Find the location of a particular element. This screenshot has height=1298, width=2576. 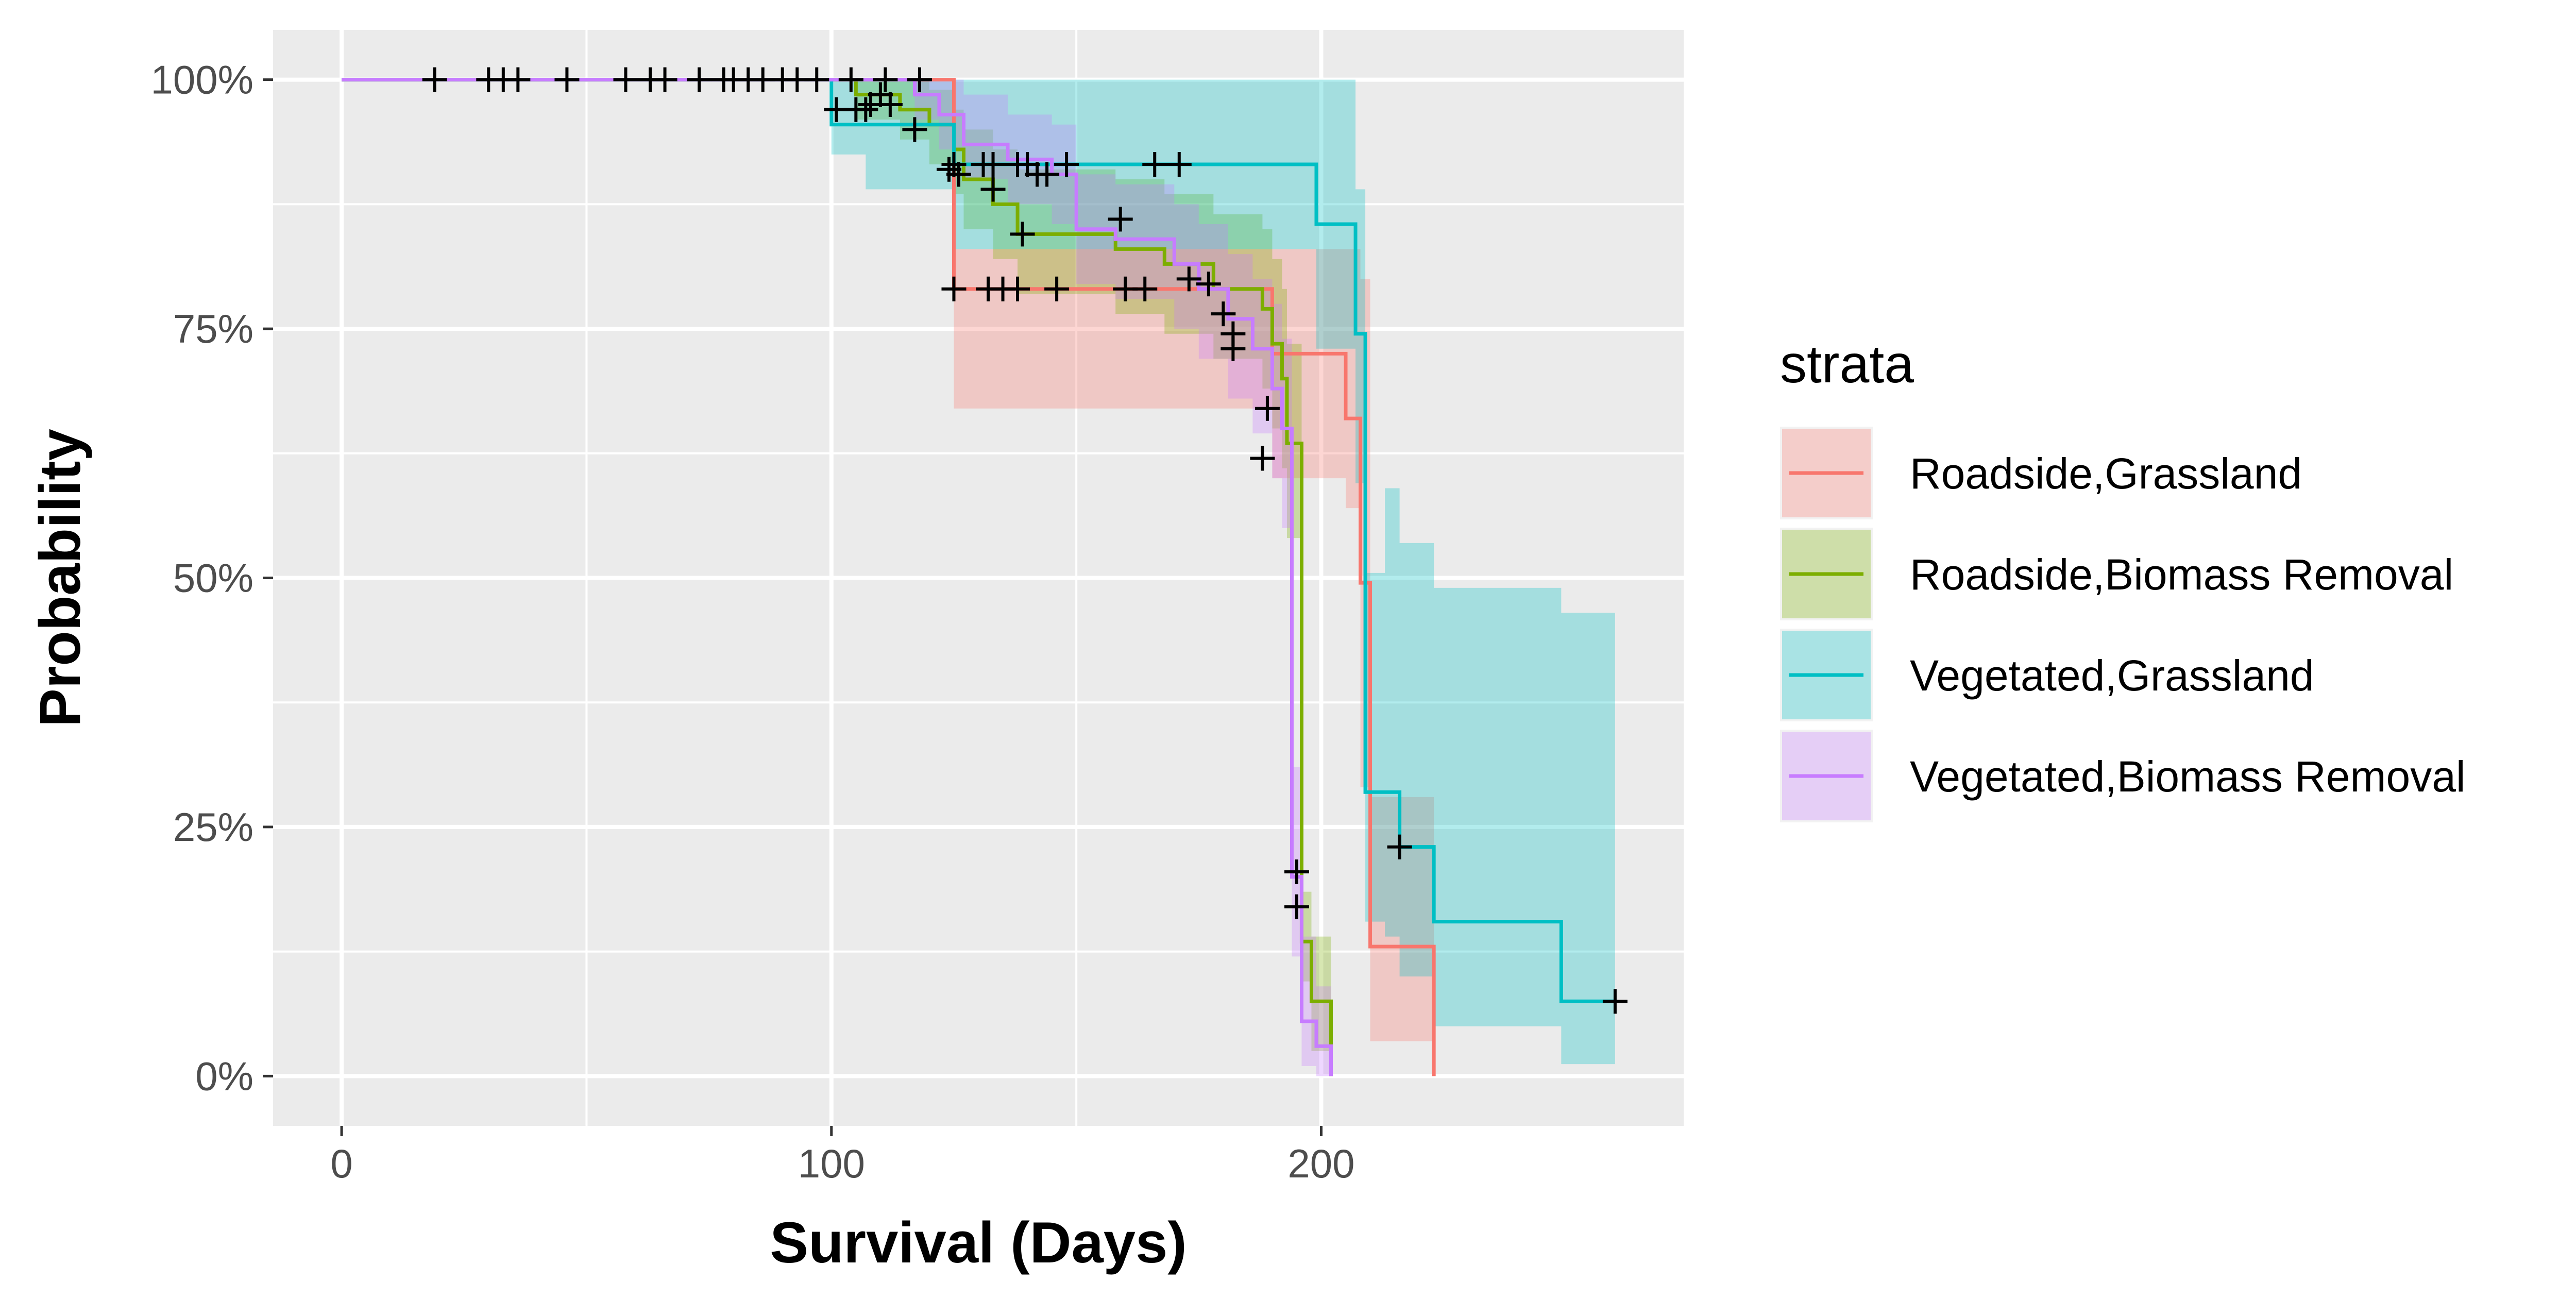

legend-label-roadside-biomass-removal: Roadside,Biomass Removal is located at coordinates (2181, 574).